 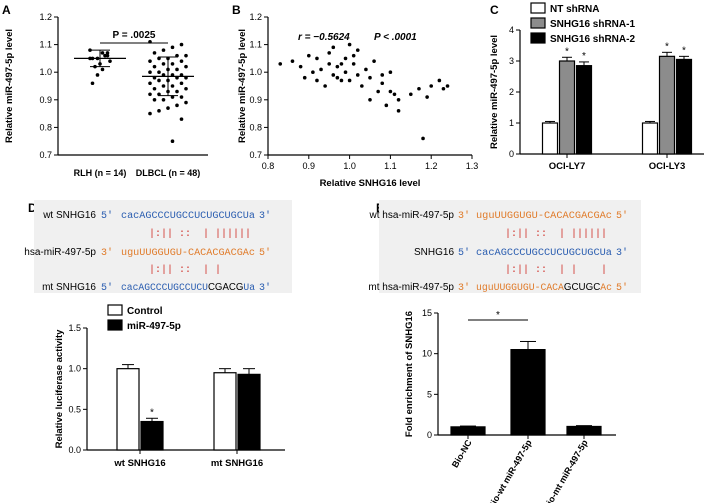 What do you see at coordinates (100, 173) in the screenshot?
I see `x-category-label: RLH (n = 14)` at bounding box center [100, 173].